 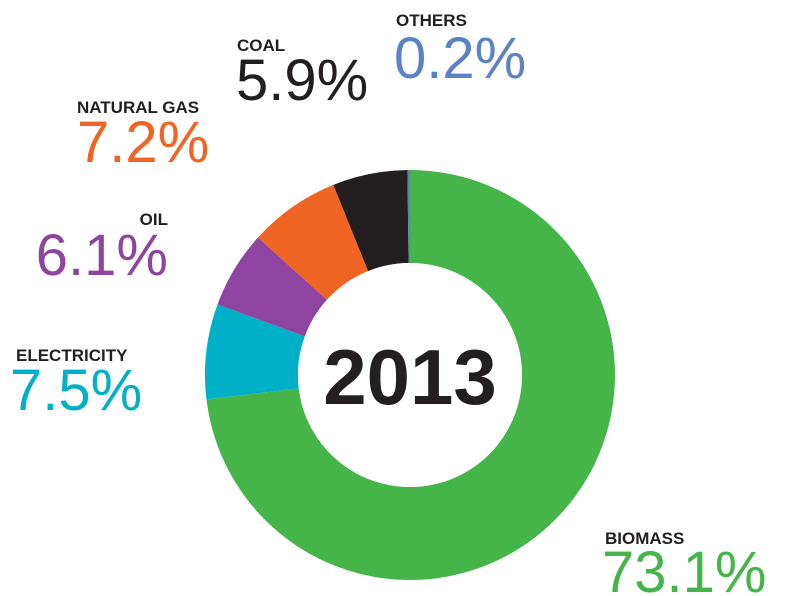 What do you see at coordinates (460, 58) in the screenshot?
I see `value-label: 0.2%` at bounding box center [460, 58].